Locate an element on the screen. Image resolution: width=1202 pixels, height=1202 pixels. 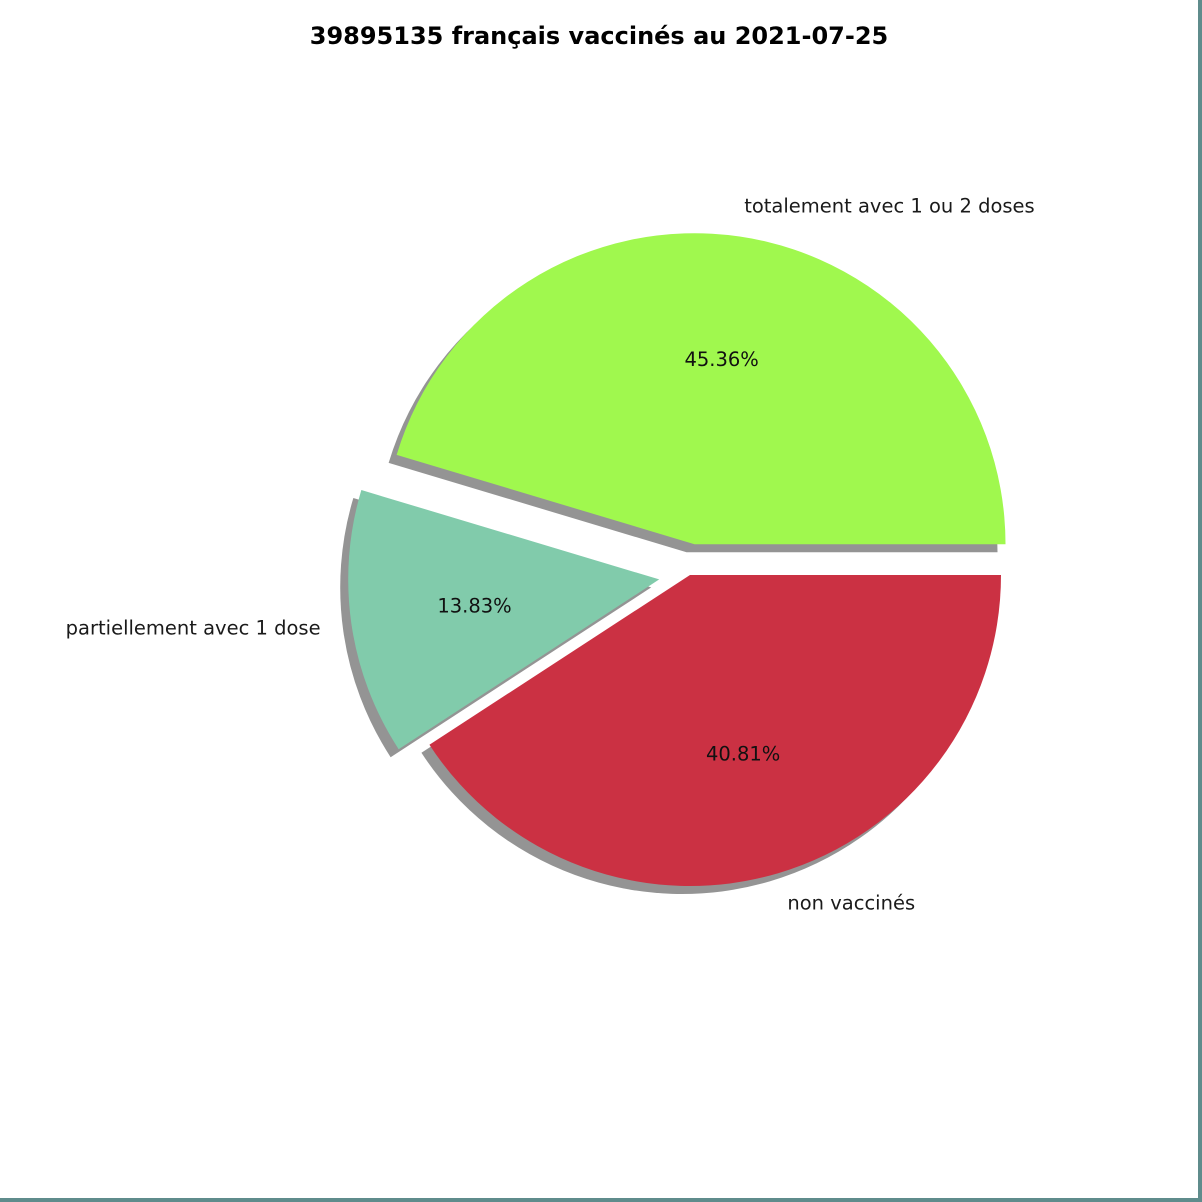
pie-percent-label-partiellement-avec-1-dose: 13.83% is located at coordinates (474, 606).